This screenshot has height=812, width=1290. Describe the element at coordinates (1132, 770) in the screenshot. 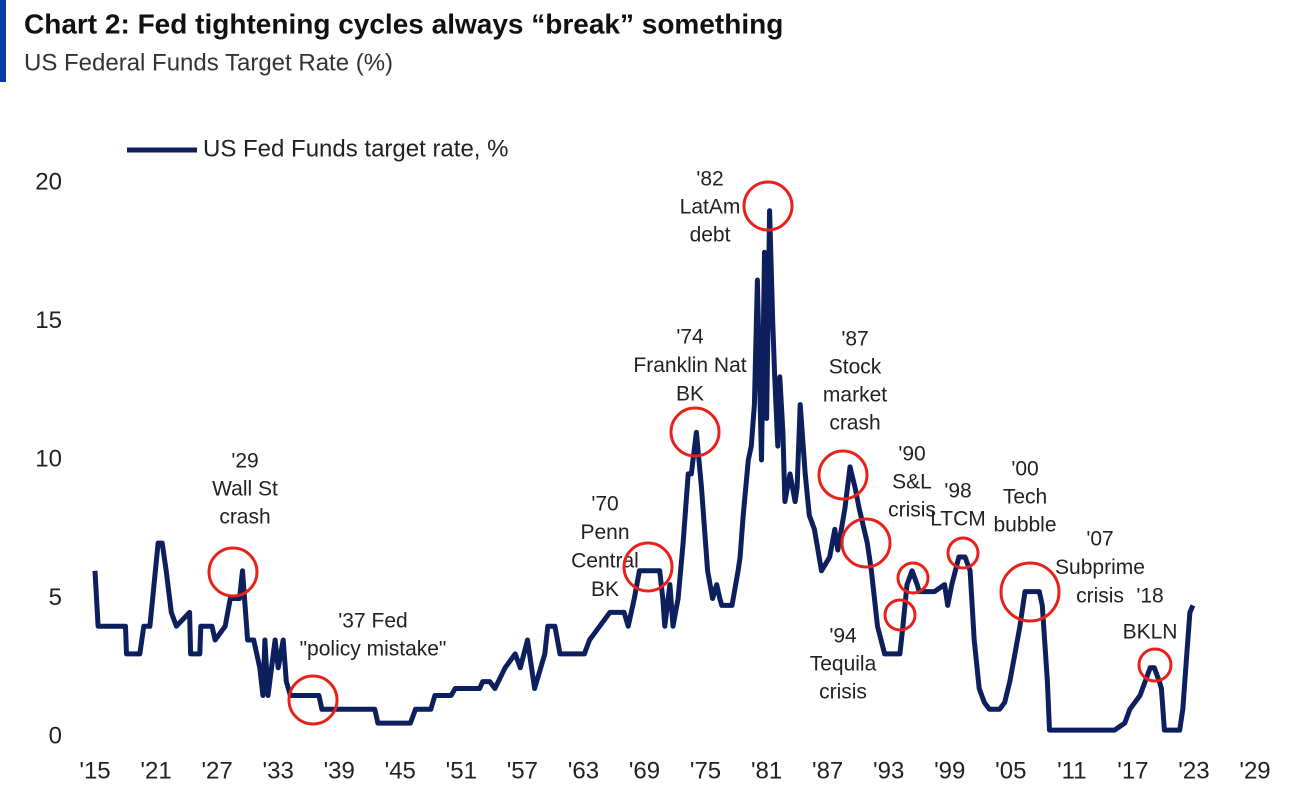

I see `x-tick-label: '17` at that location.